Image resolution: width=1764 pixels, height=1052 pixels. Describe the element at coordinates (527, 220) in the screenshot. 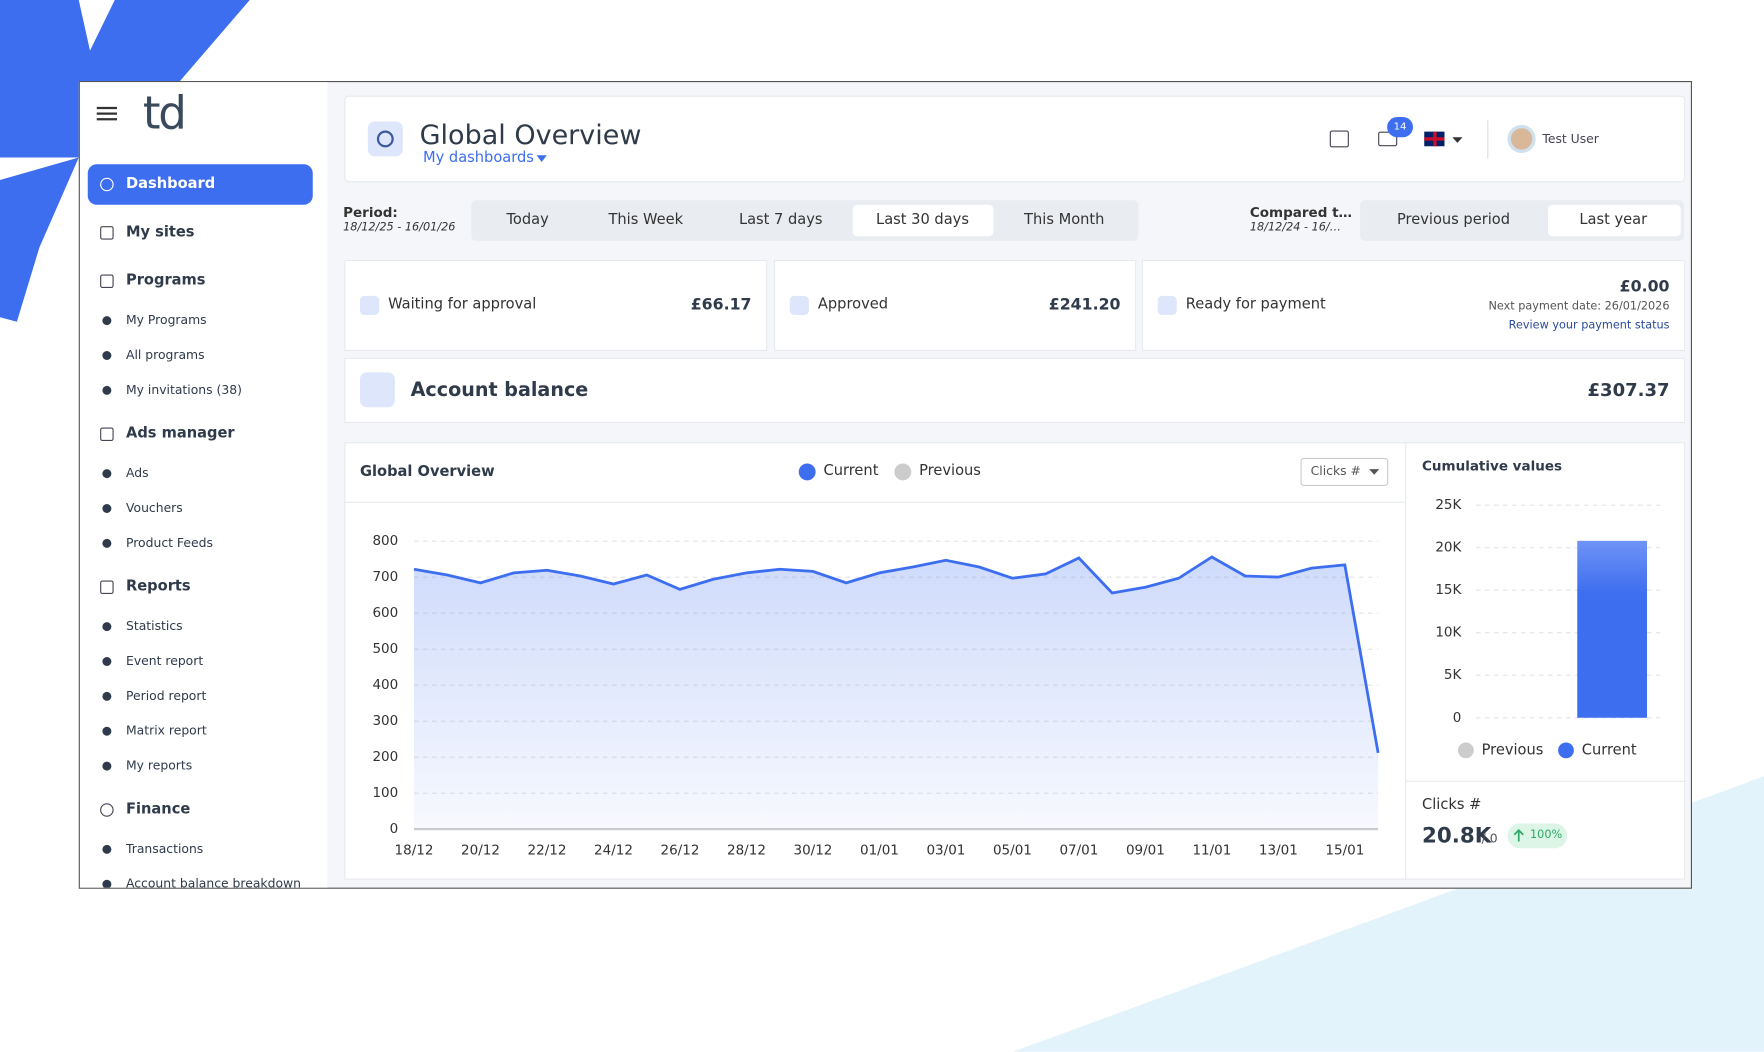

I see `period-option: Today` at that location.